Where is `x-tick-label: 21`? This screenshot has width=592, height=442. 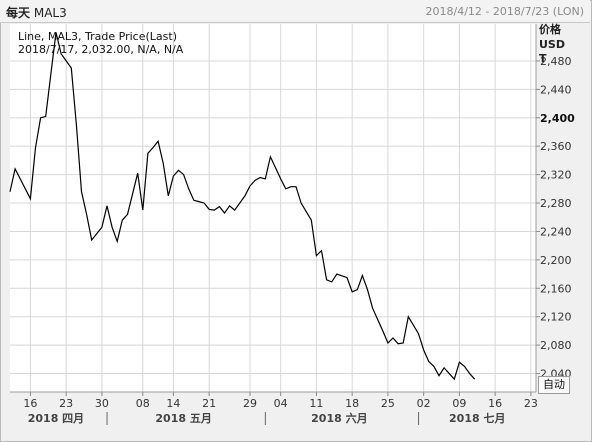
x-tick-label: 21 is located at coordinates (209, 403).